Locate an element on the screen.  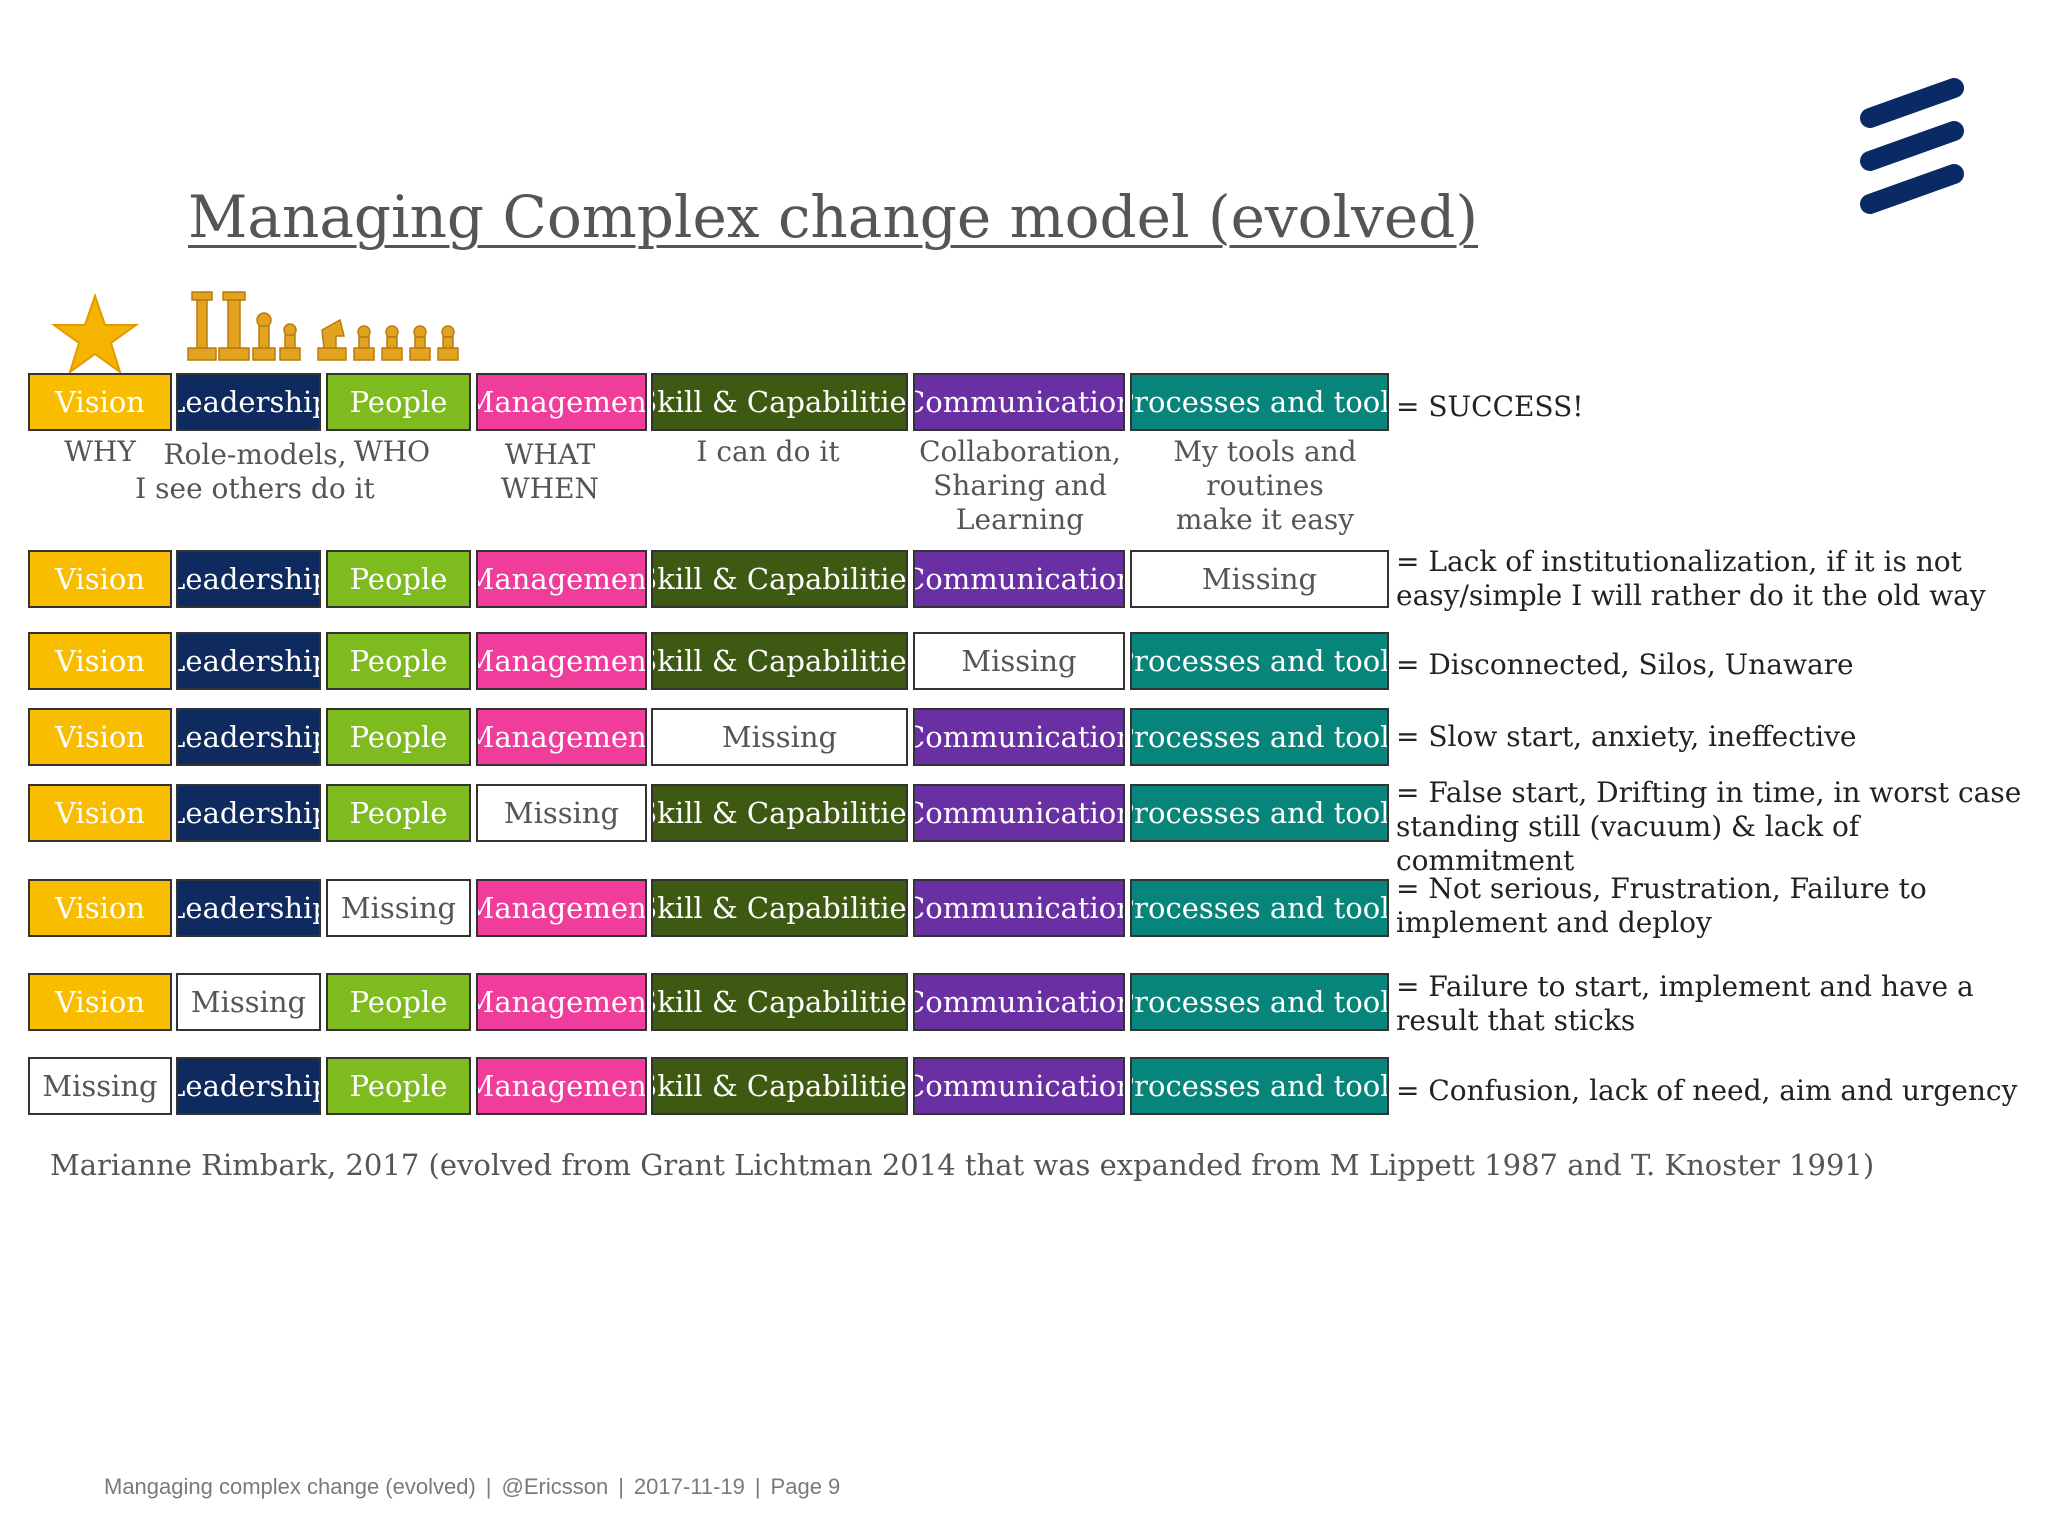
star-icon is located at coordinates (95, 333).